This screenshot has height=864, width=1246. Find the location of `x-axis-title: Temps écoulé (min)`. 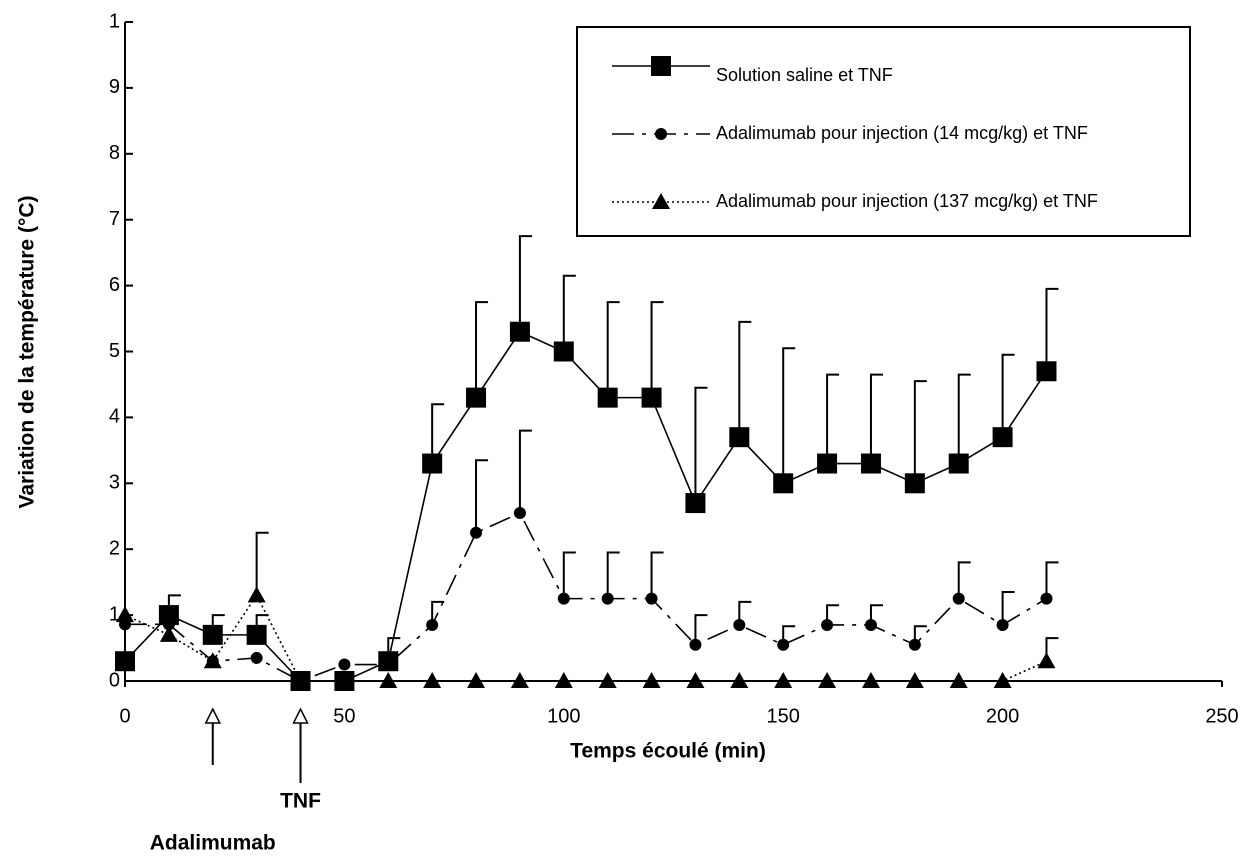

x-axis-title: Temps écoulé (min) is located at coordinates (668, 751).